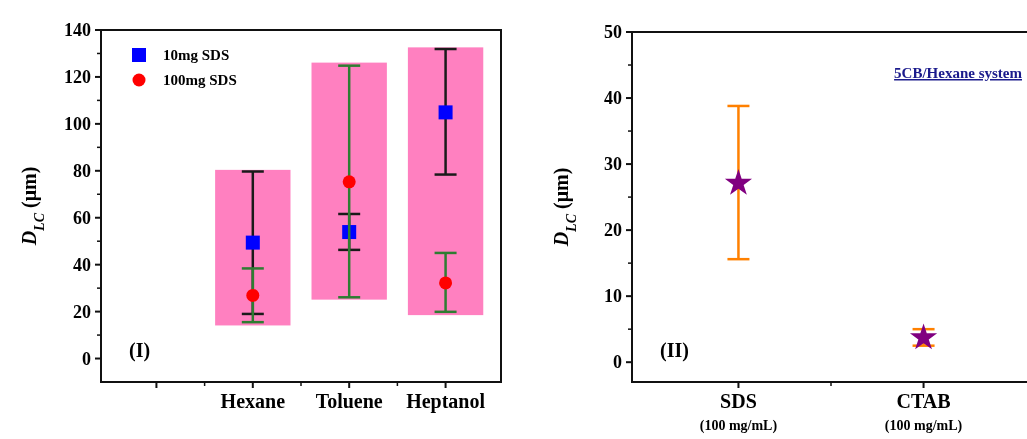  Describe the element at coordinates (349, 401) in the screenshot. I see `x-tick-label: Toluene` at that location.